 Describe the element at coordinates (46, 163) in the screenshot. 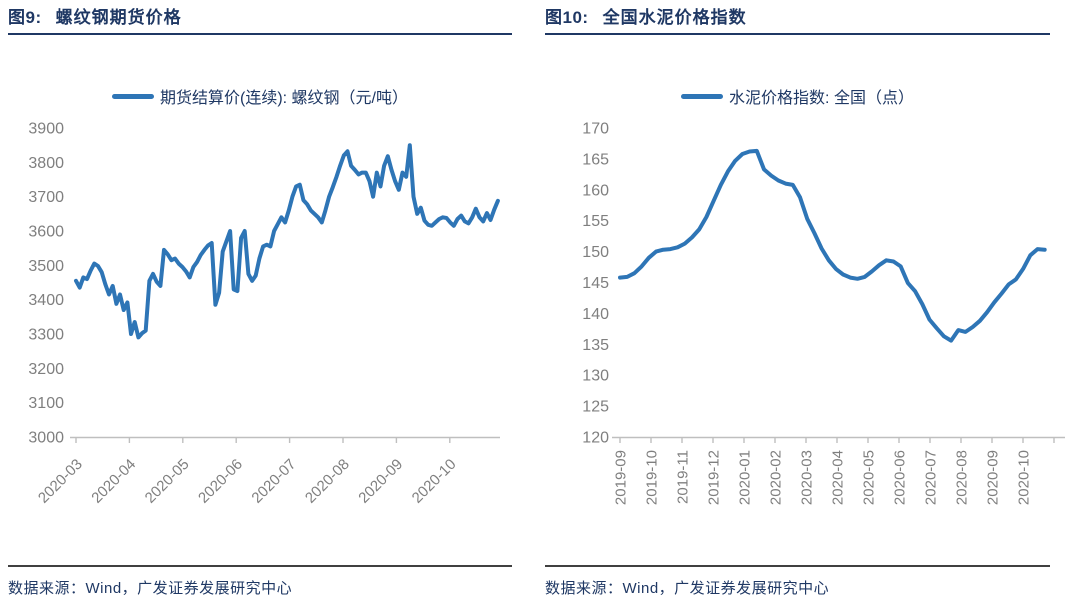

I see `y-tick-label: 3800` at that location.